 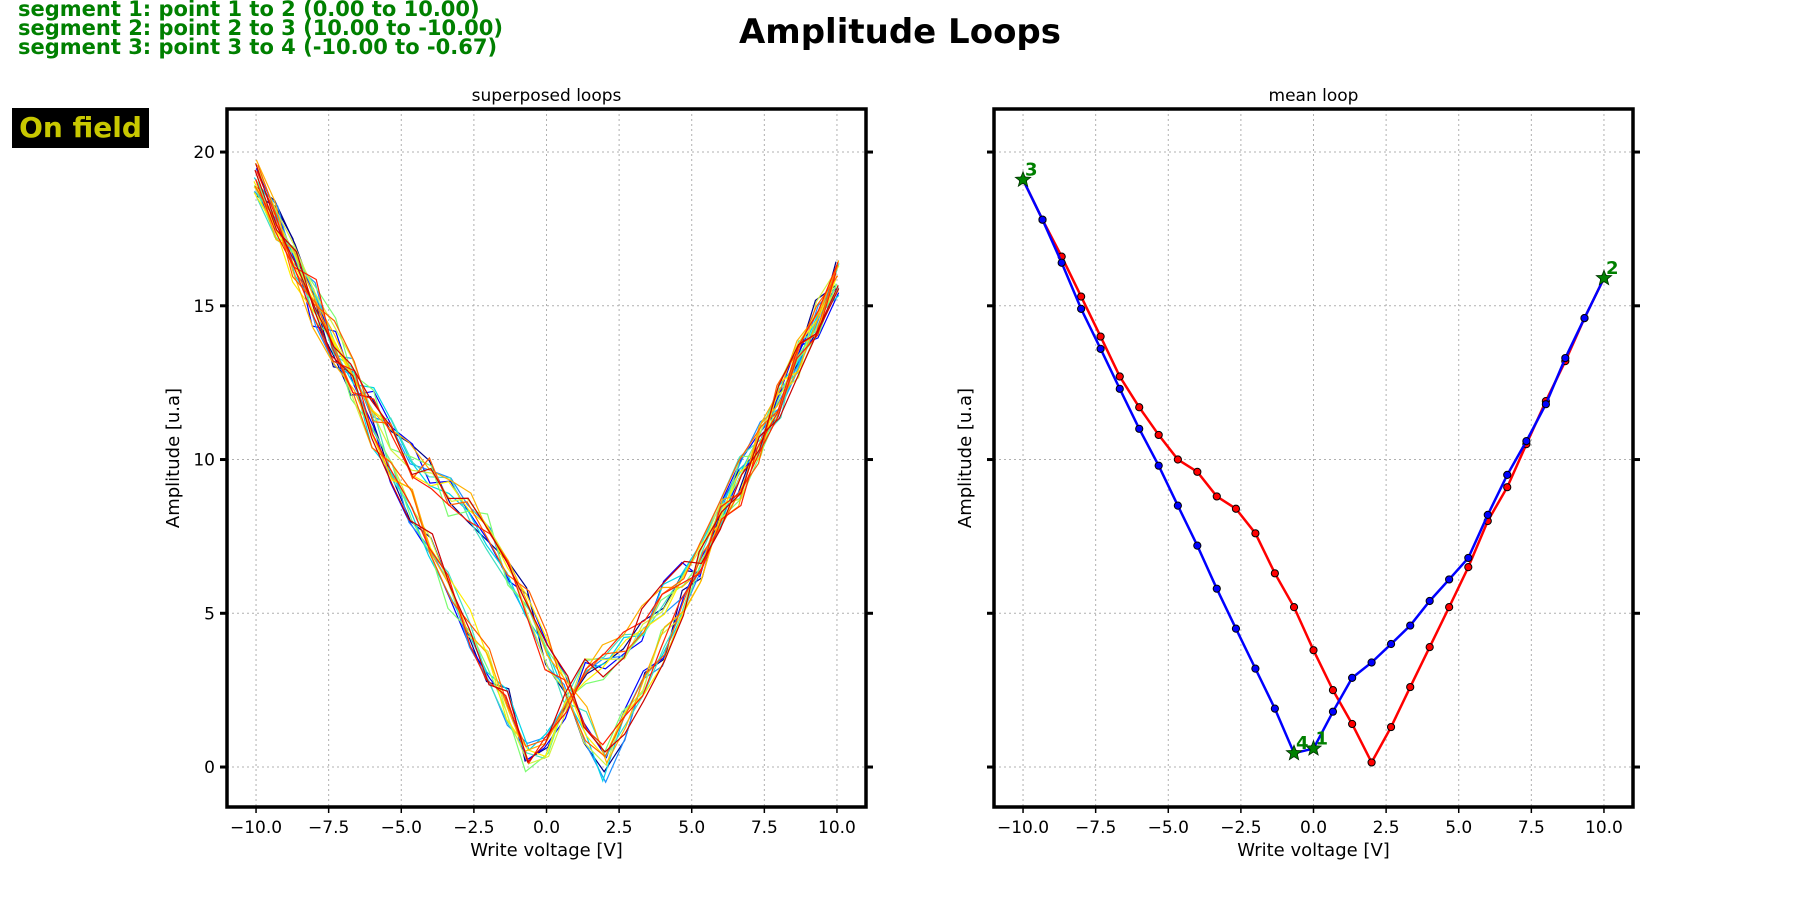 What do you see at coordinates (249, 10) in the screenshot?
I see `segment-1-text: segment 1: point 1 to 2 (0.00 to 10.00)` at bounding box center [249, 10].